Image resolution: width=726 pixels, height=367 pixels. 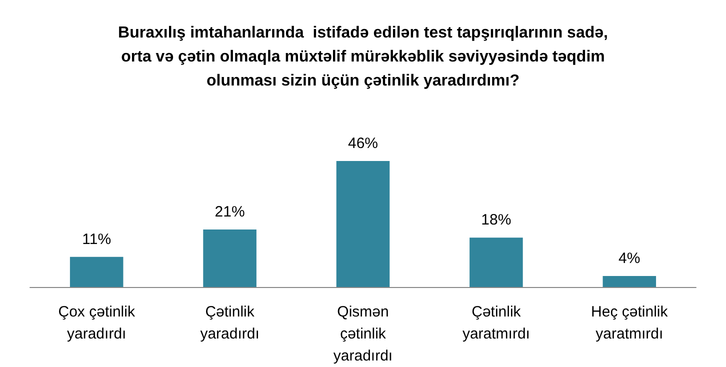 I want to click on x-tick-label: Qismən çətinlik yaradırdı, so click(x=363, y=334).